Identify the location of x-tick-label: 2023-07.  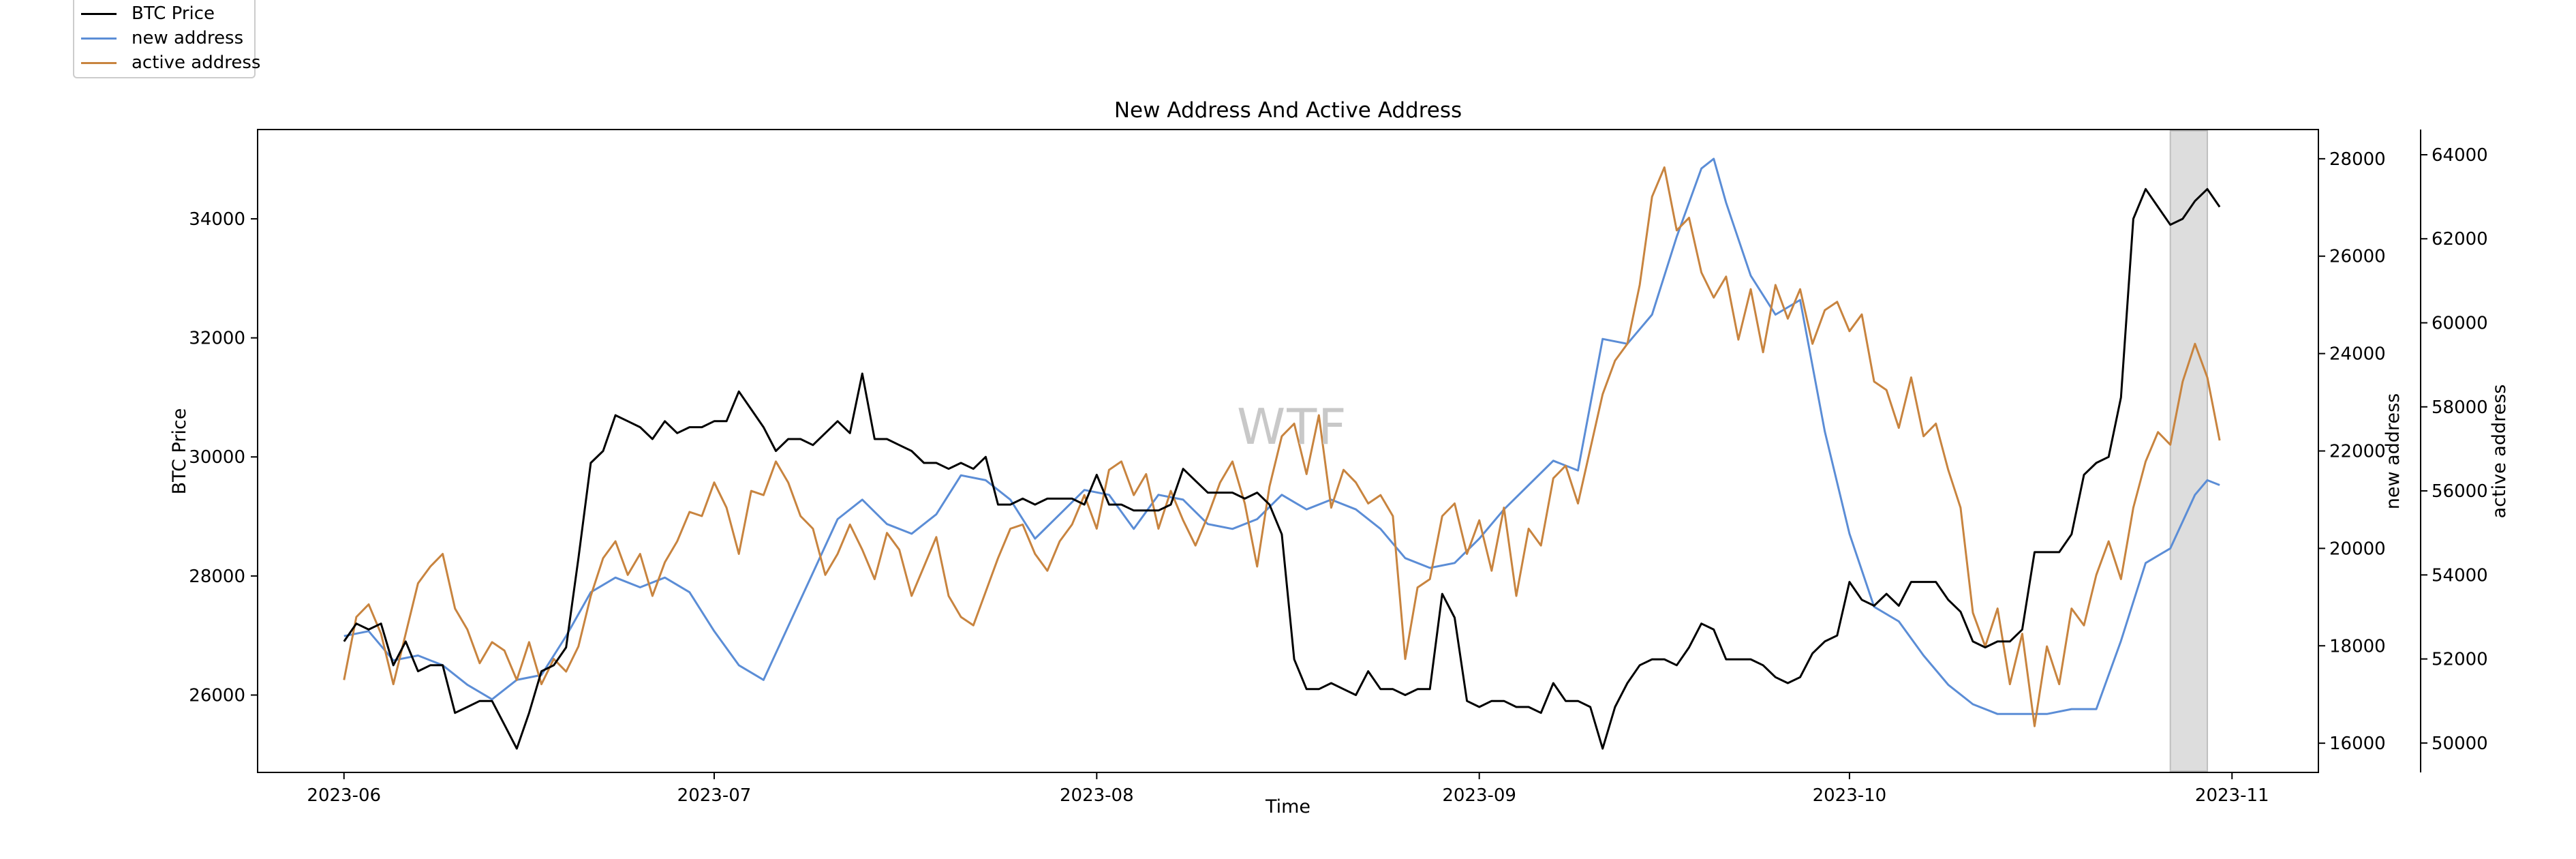
(714, 795).